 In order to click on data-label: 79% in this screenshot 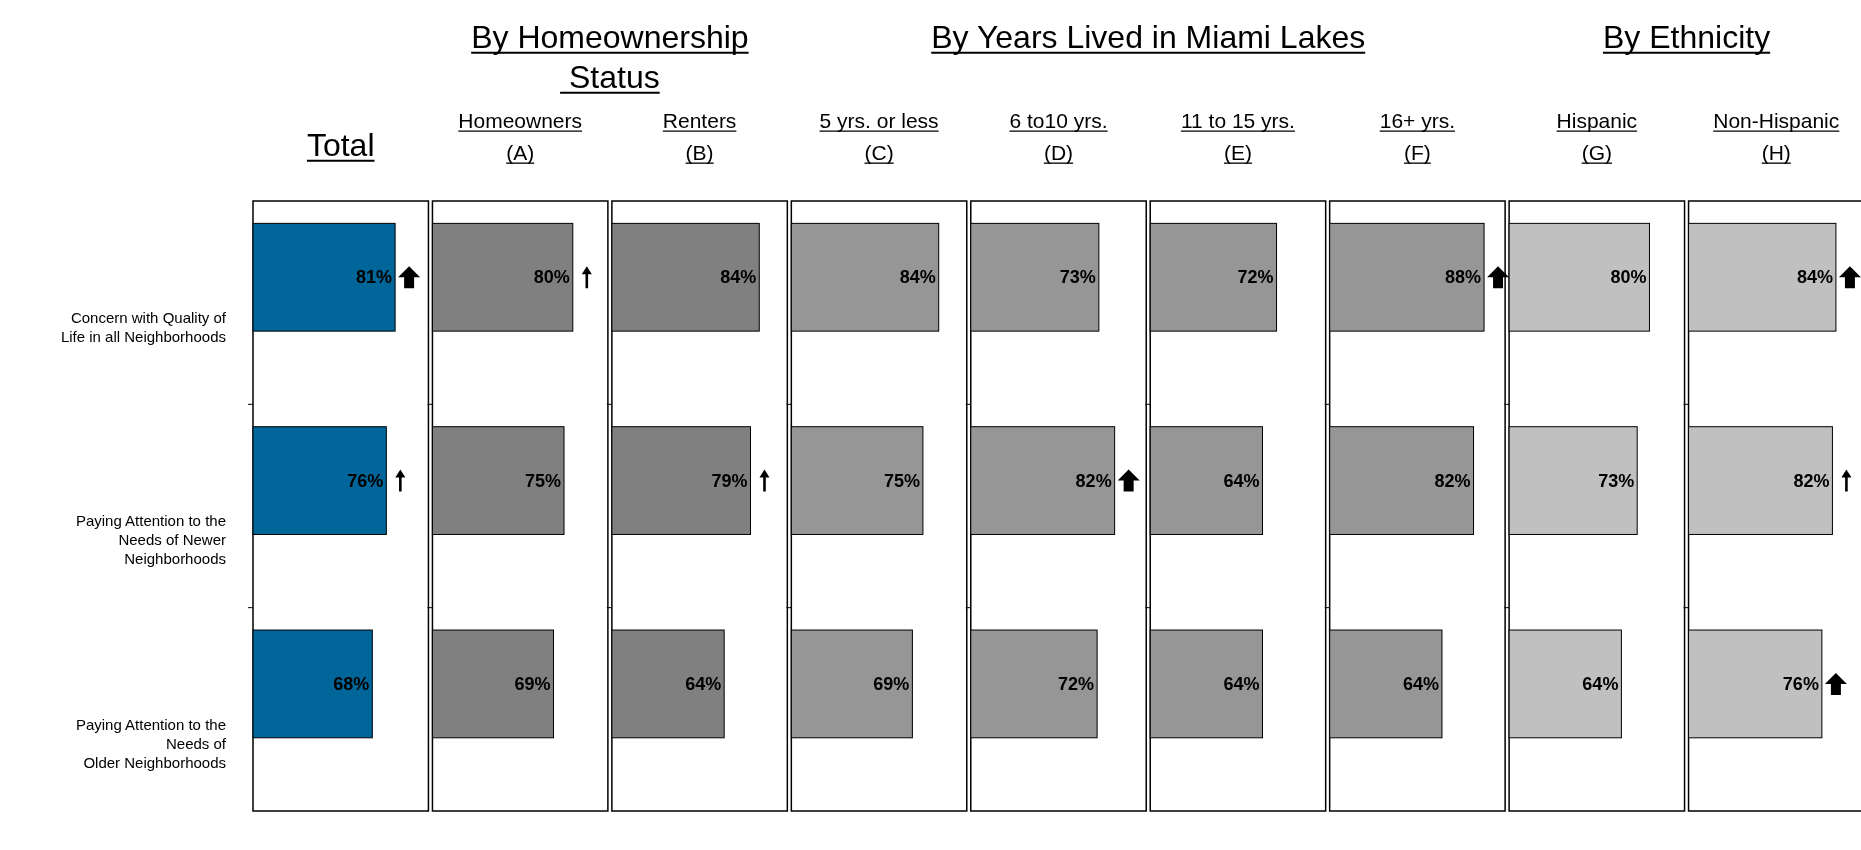, I will do `click(729, 480)`.